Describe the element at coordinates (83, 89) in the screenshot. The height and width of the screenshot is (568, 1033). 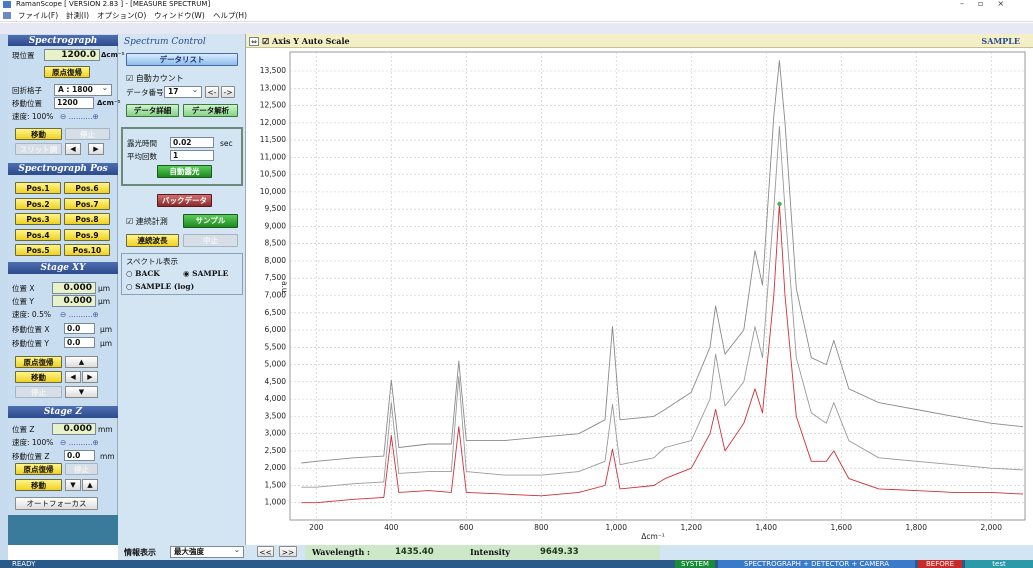
I see `dropdown: A : 1800` at that location.